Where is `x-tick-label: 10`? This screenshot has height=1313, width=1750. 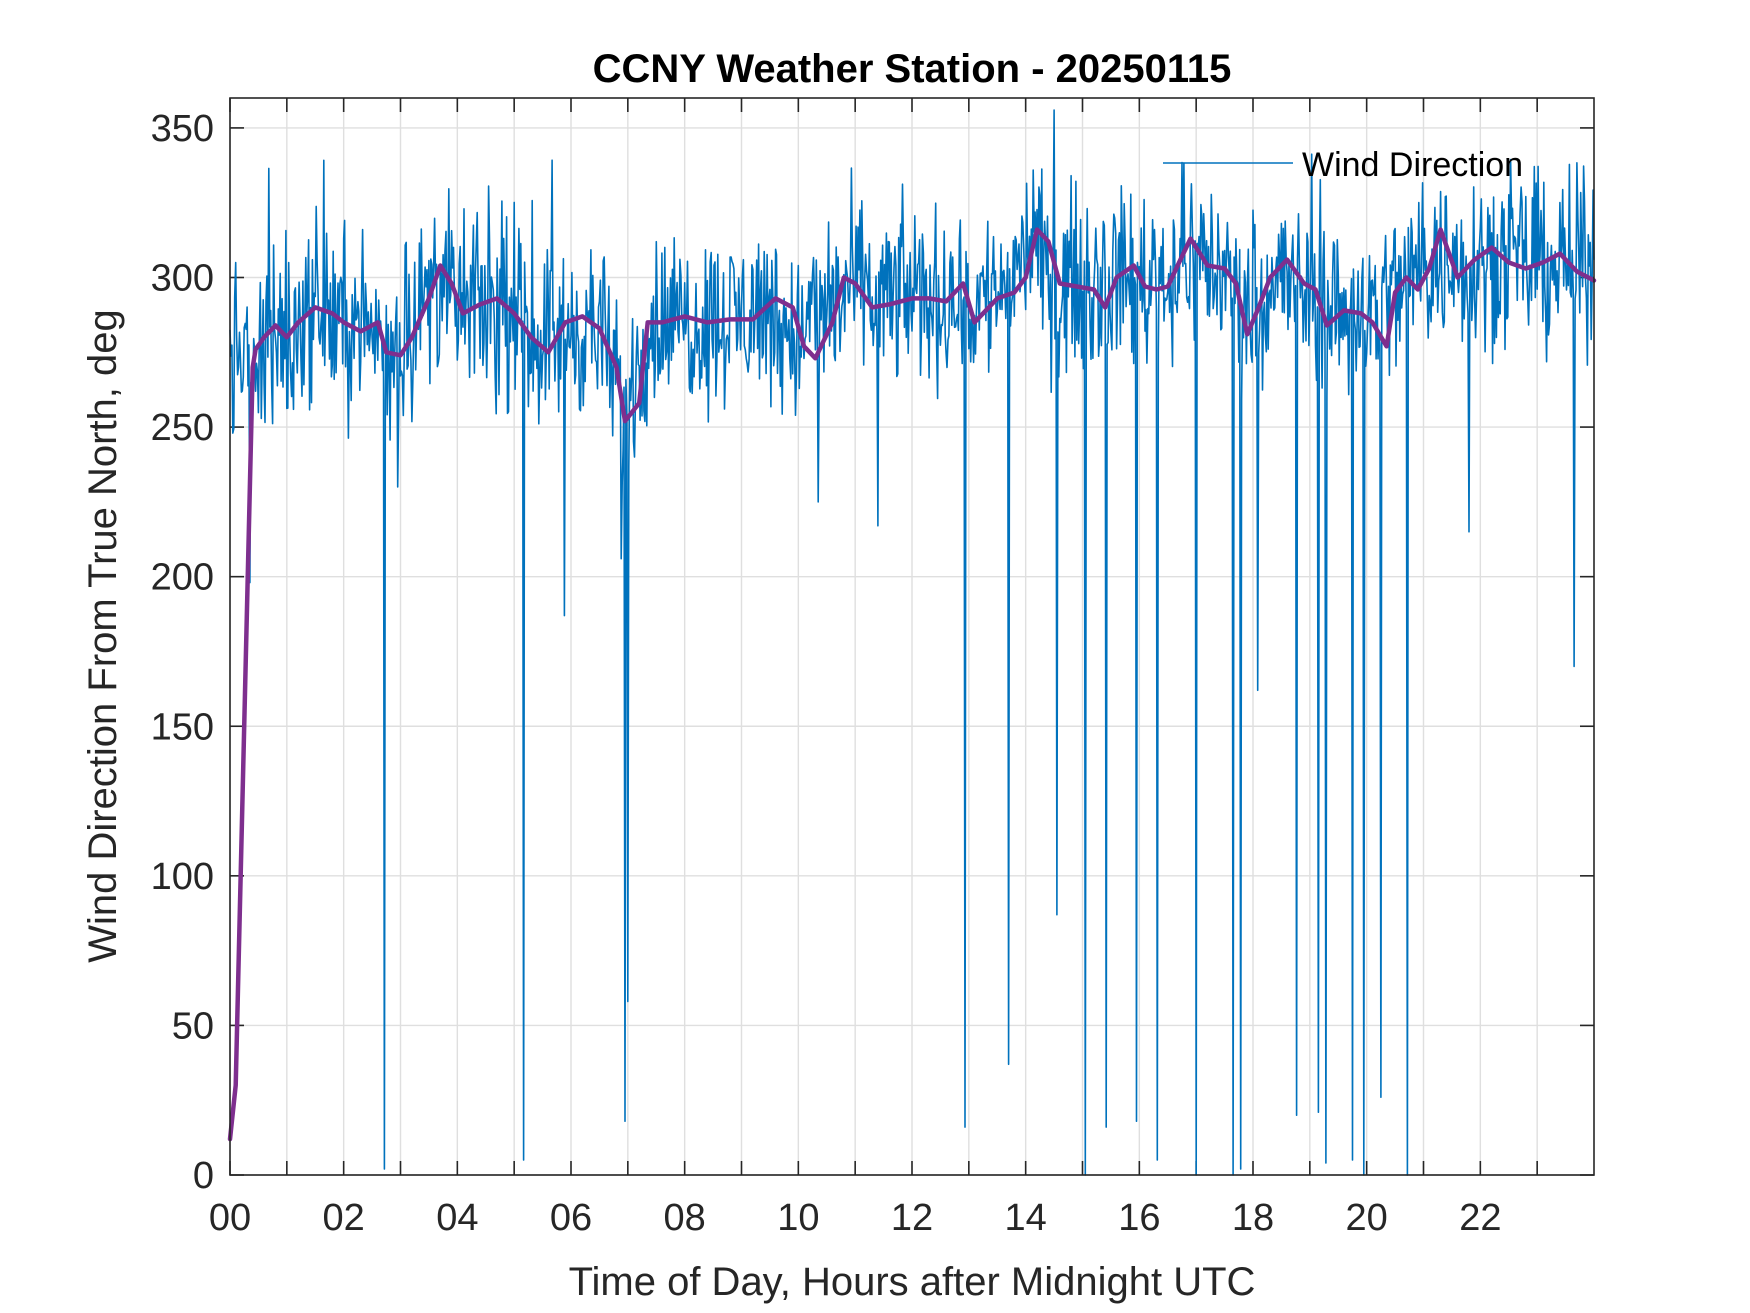
x-tick-label: 10 is located at coordinates (798, 1218).